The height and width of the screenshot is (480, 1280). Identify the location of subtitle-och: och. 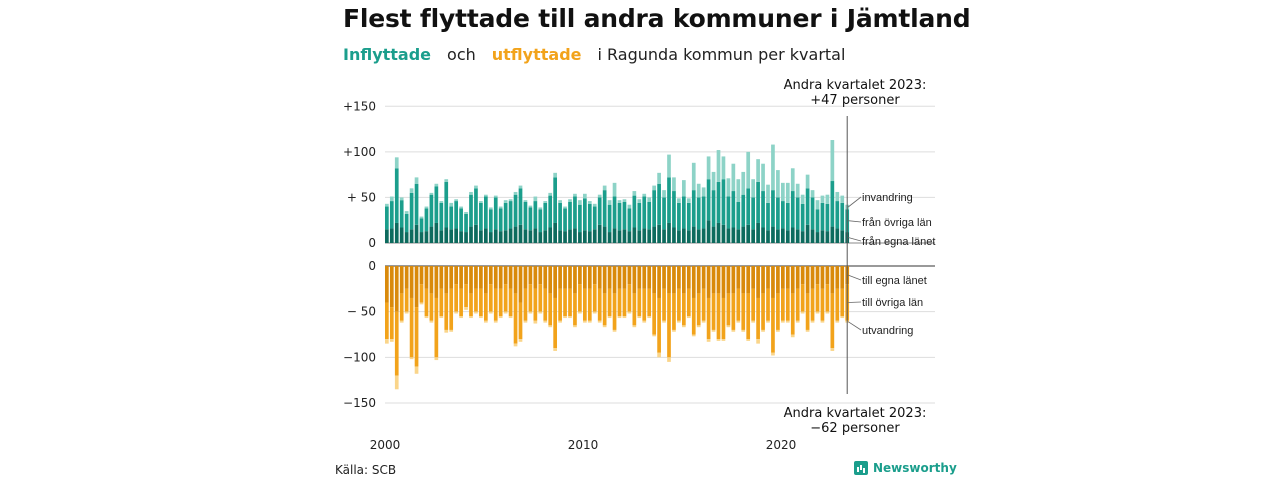
(461, 54).